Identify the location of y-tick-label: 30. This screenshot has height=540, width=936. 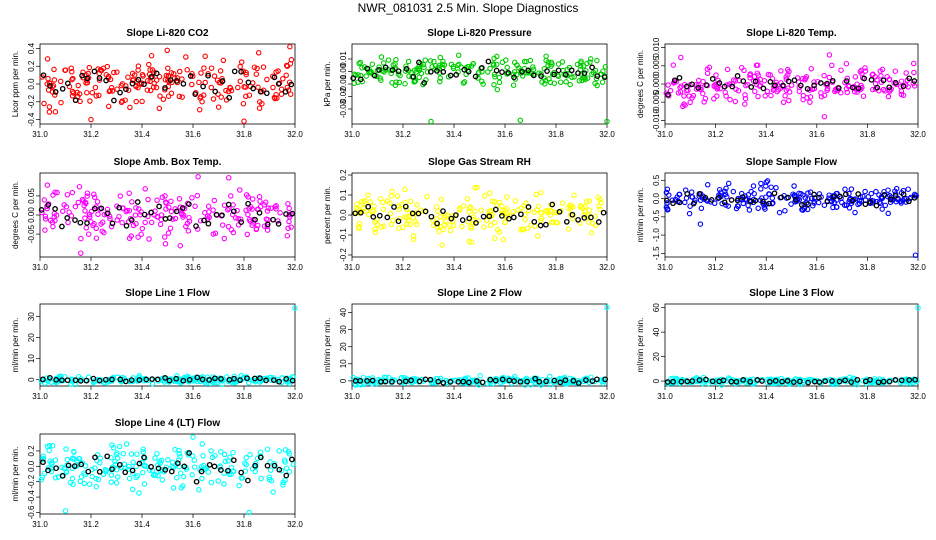
(31, 316).